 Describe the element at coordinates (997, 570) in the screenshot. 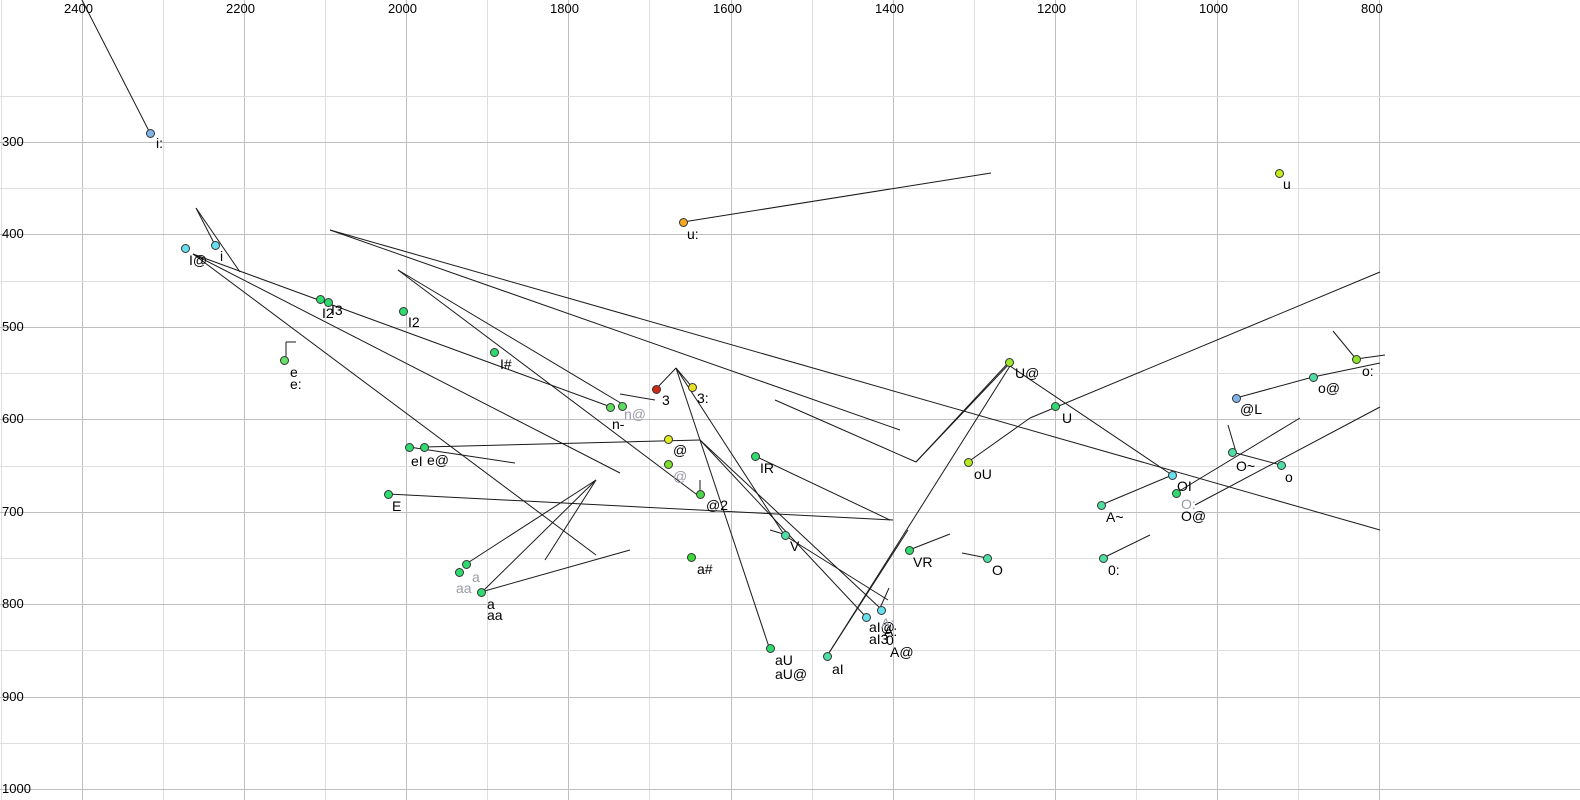

I see `data-point-label: O` at that location.